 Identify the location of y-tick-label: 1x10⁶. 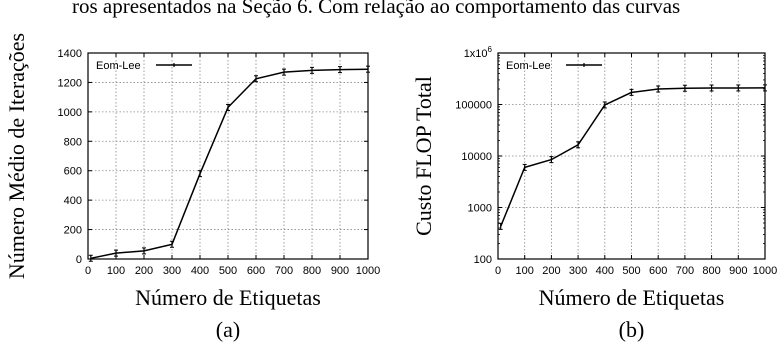
(478, 52).